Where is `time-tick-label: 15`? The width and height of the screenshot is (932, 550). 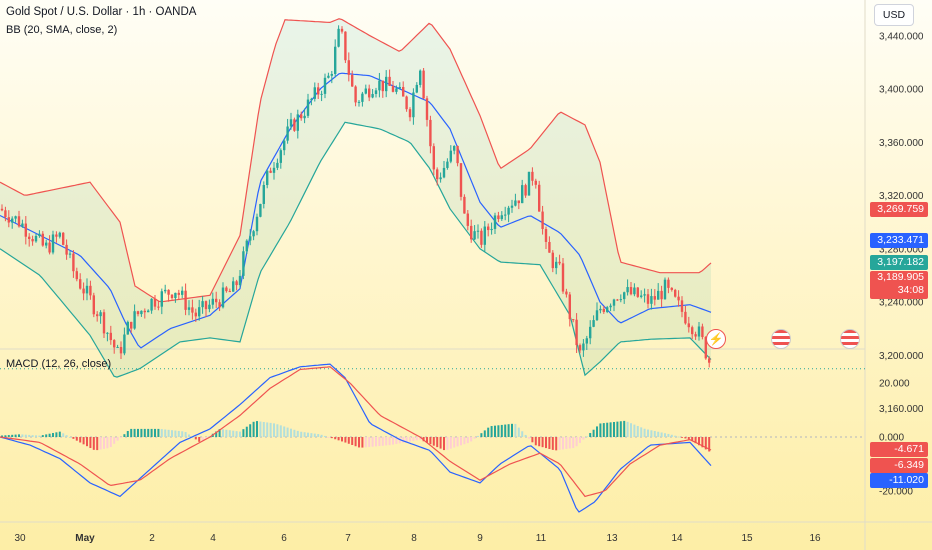 time-tick-label: 15 is located at coordinates (747, 538).